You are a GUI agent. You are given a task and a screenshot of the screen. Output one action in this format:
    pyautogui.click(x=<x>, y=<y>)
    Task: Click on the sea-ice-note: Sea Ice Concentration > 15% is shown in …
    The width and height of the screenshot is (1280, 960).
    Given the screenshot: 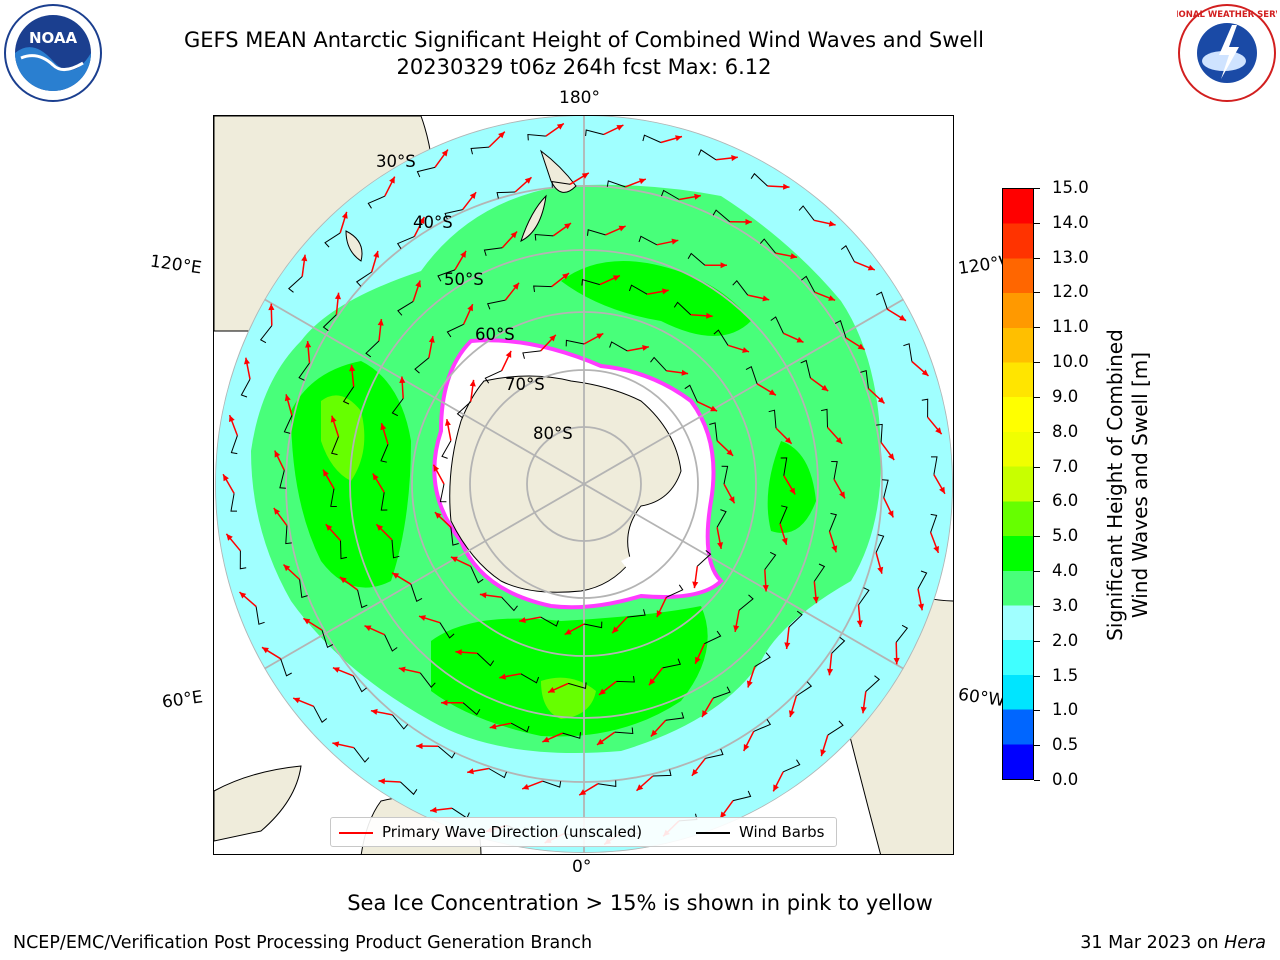 What is the action you would take?
    pyautogui.click(x=640, y=903)
    